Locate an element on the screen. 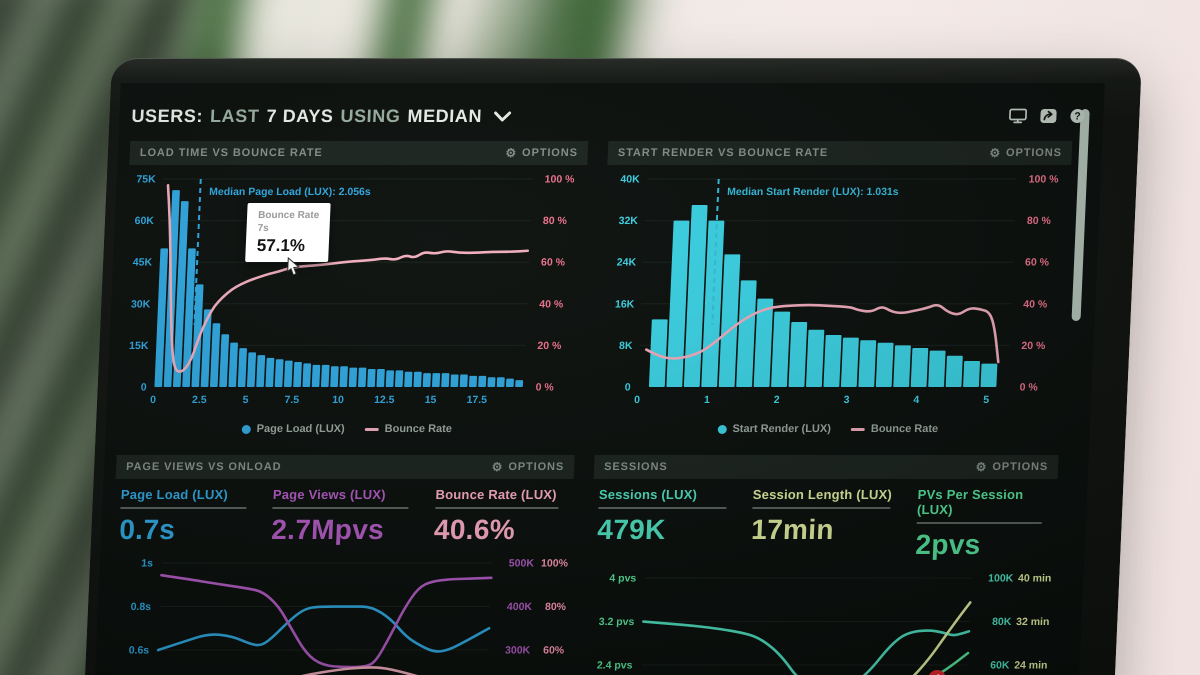 The image size is (1200, 675). header-toolbar: ? is located at coordinates (1047, 116).